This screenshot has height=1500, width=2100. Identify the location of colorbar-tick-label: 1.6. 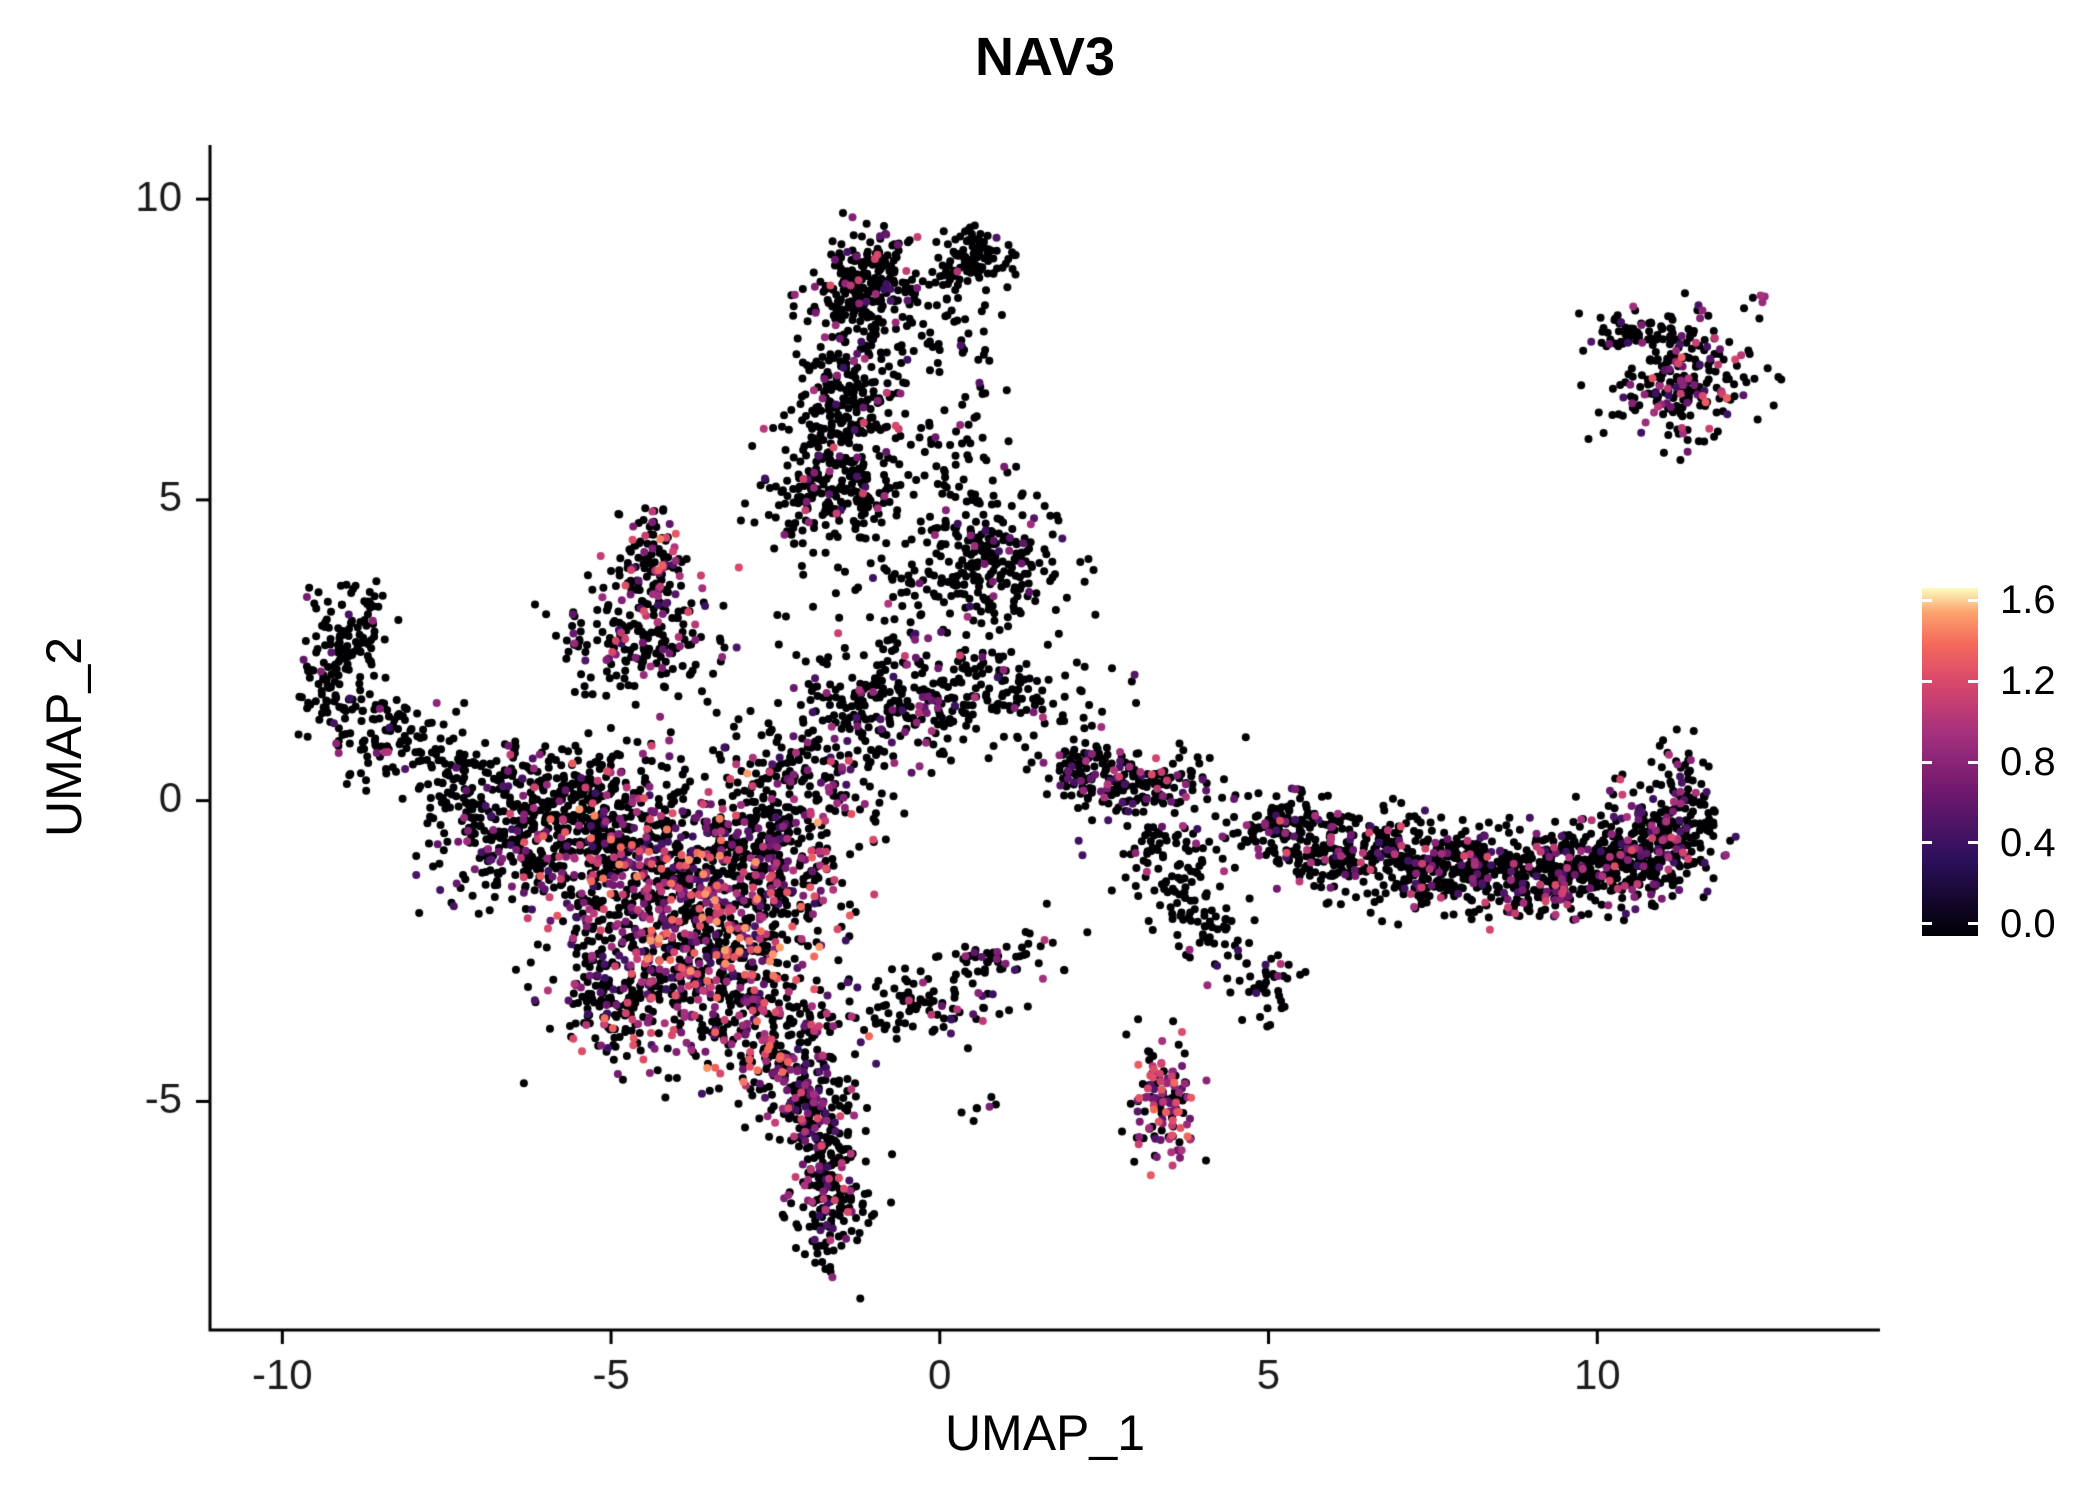
(2028, 600).